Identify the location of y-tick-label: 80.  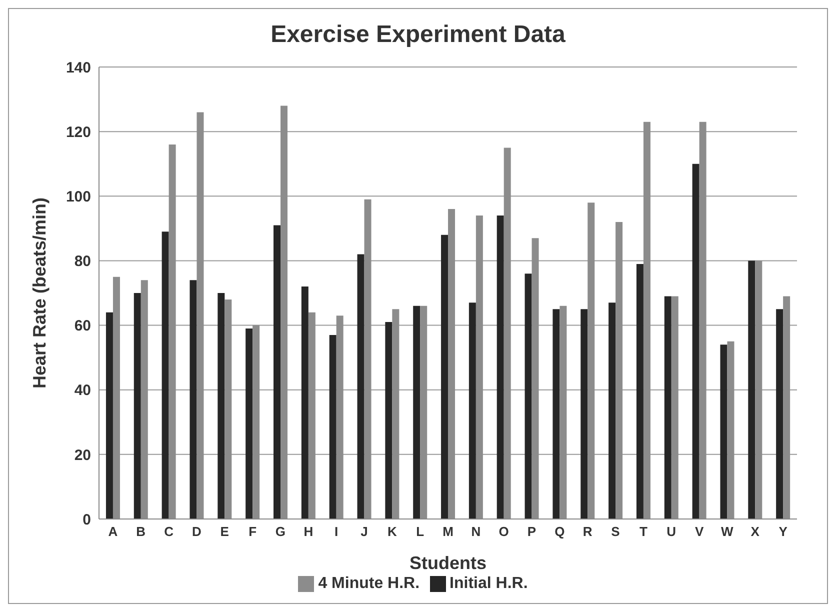
(82, 261).